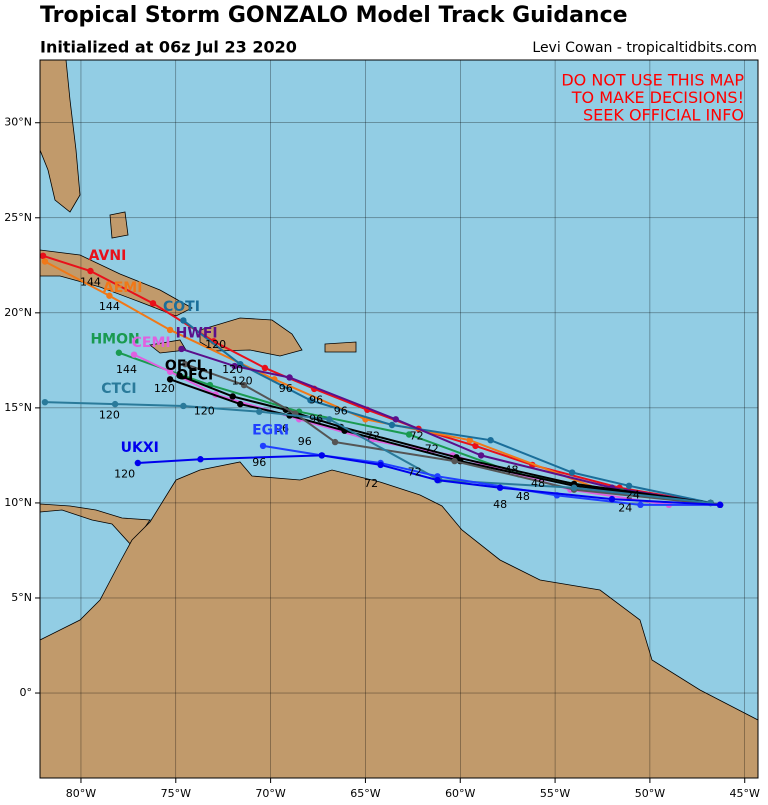 Image resolution: width=768 pixels, height=805 pixels. I want to click on model-name: EGRI, so click(270, 431).